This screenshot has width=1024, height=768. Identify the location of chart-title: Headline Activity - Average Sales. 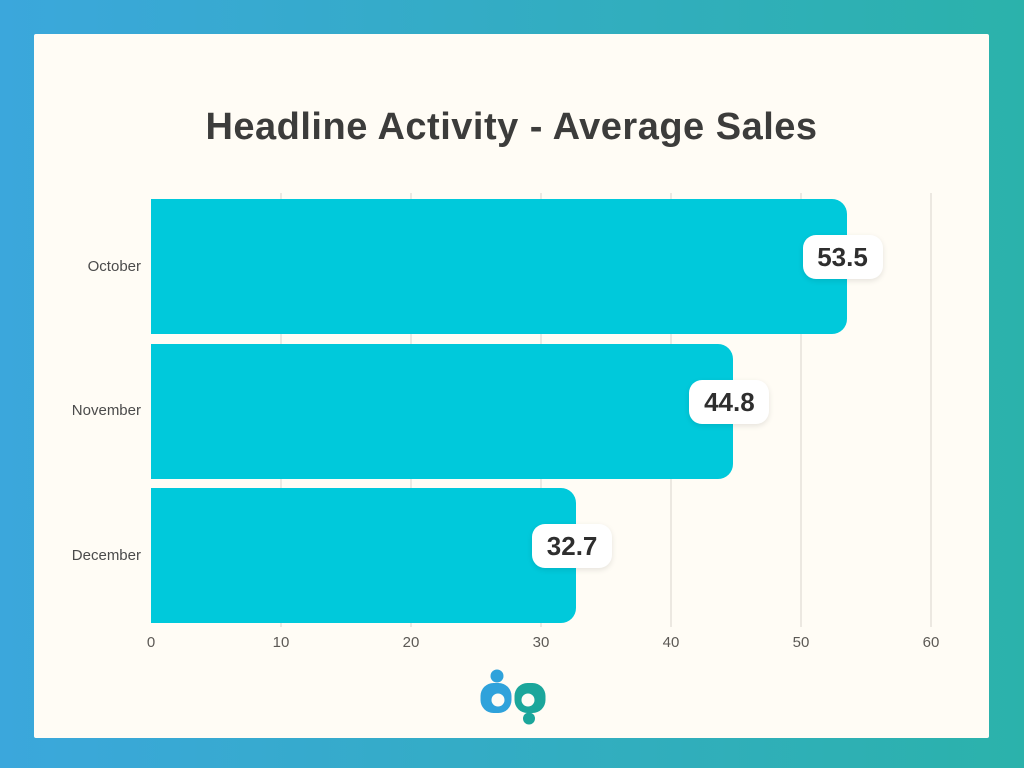
(511, 127).